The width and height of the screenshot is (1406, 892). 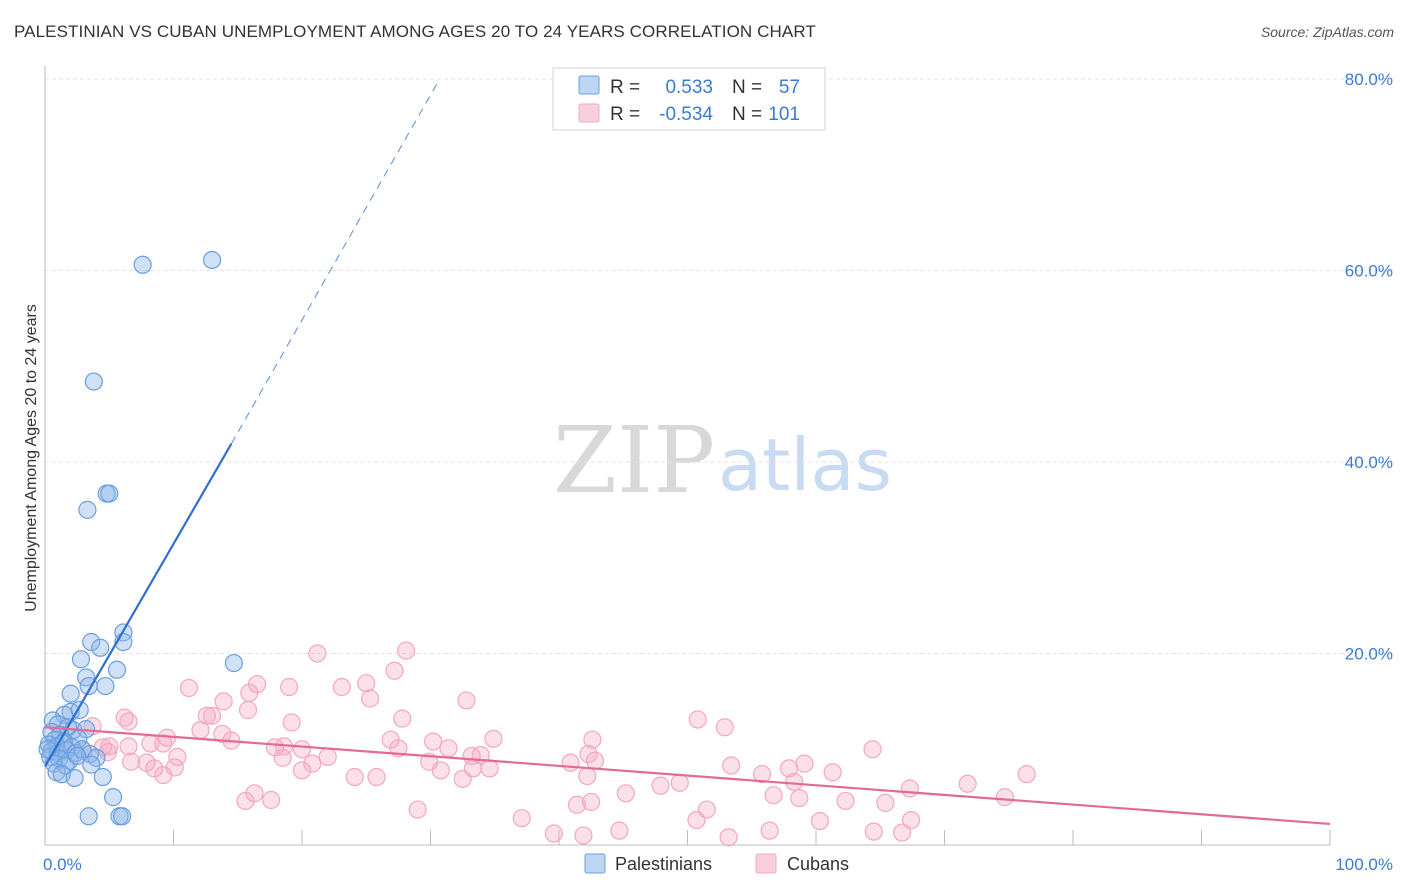 What do you see at coordinates (1369, 367) in the screenshot?
I see `y-tick-labels: 20.0% 40.0% 60.0% 80.0%` at bounding box center [1369, 367].